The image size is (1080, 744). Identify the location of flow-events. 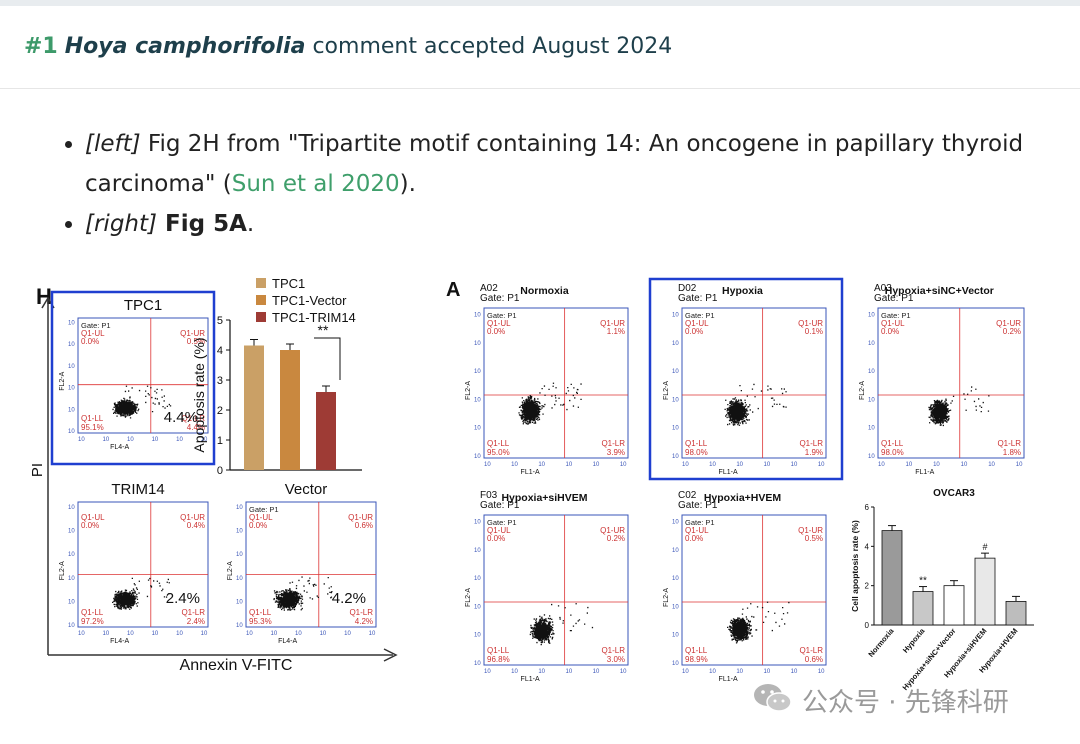
(561, 624).